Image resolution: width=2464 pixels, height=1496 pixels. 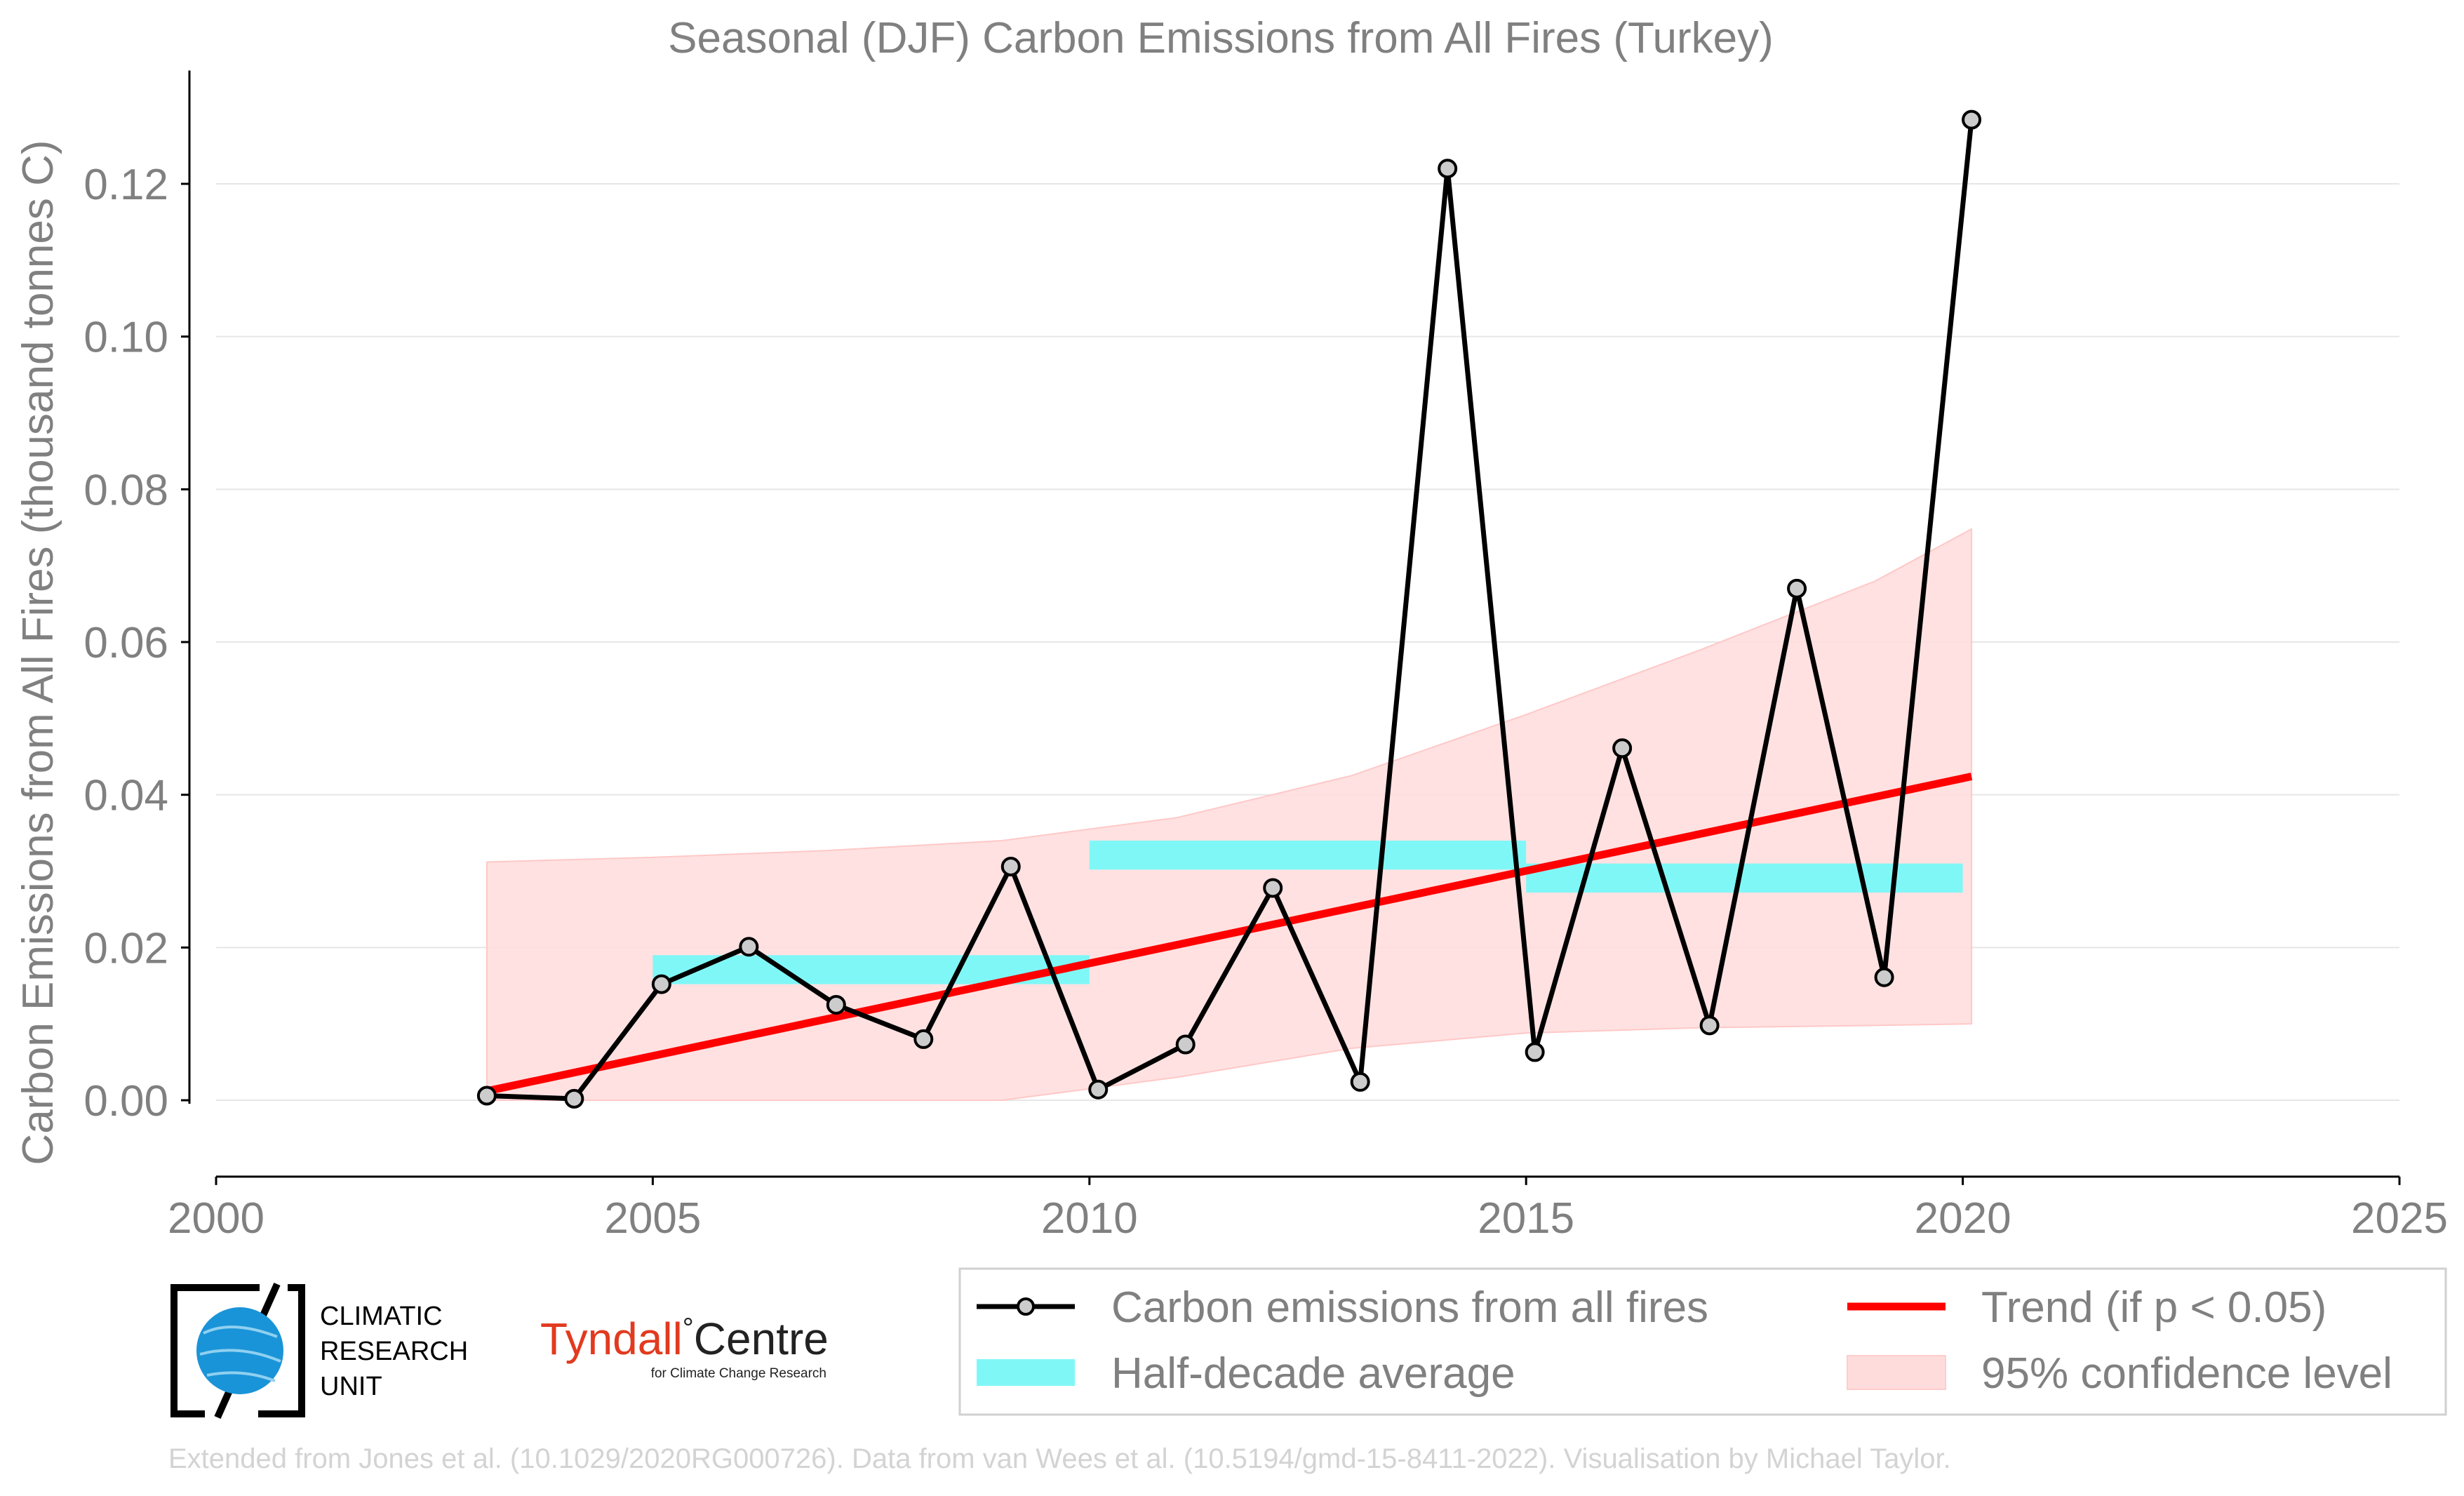 I want to click on emissions-point-2003, so click(x=486, y=1096).